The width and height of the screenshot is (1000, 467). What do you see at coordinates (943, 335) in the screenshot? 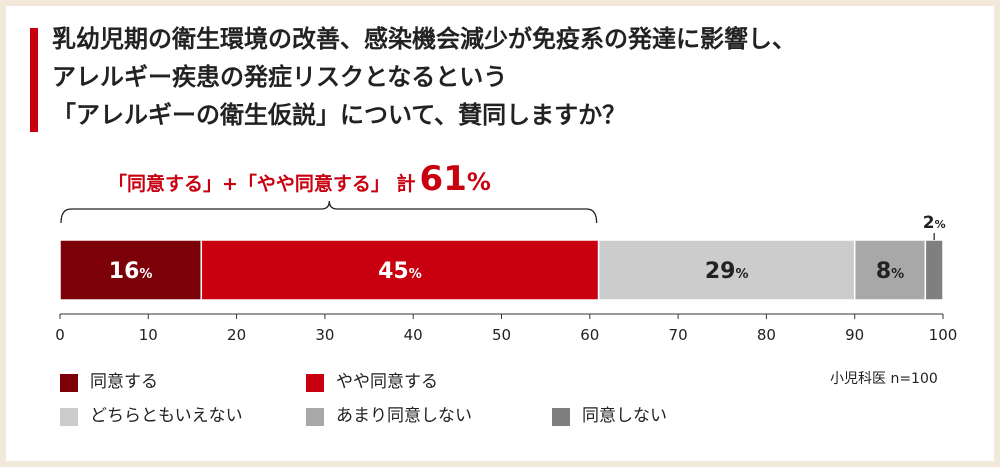
I see `x-tick-label-100: 100` at bounding box center [943, 335].